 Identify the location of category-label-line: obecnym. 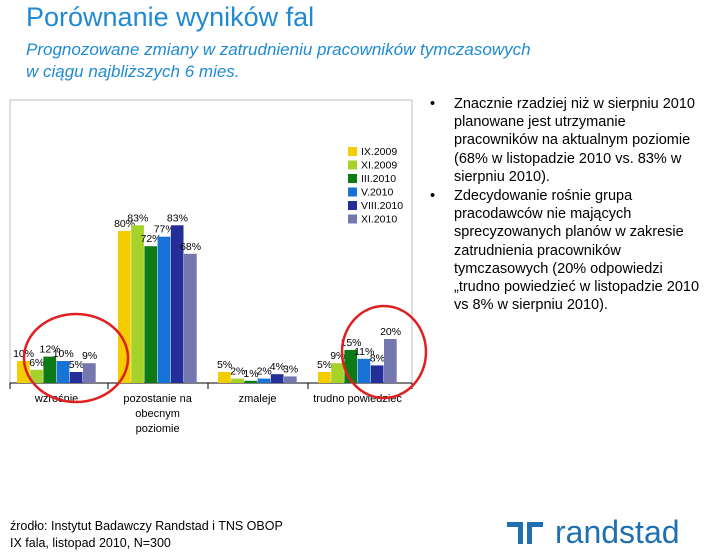
(157, 414).